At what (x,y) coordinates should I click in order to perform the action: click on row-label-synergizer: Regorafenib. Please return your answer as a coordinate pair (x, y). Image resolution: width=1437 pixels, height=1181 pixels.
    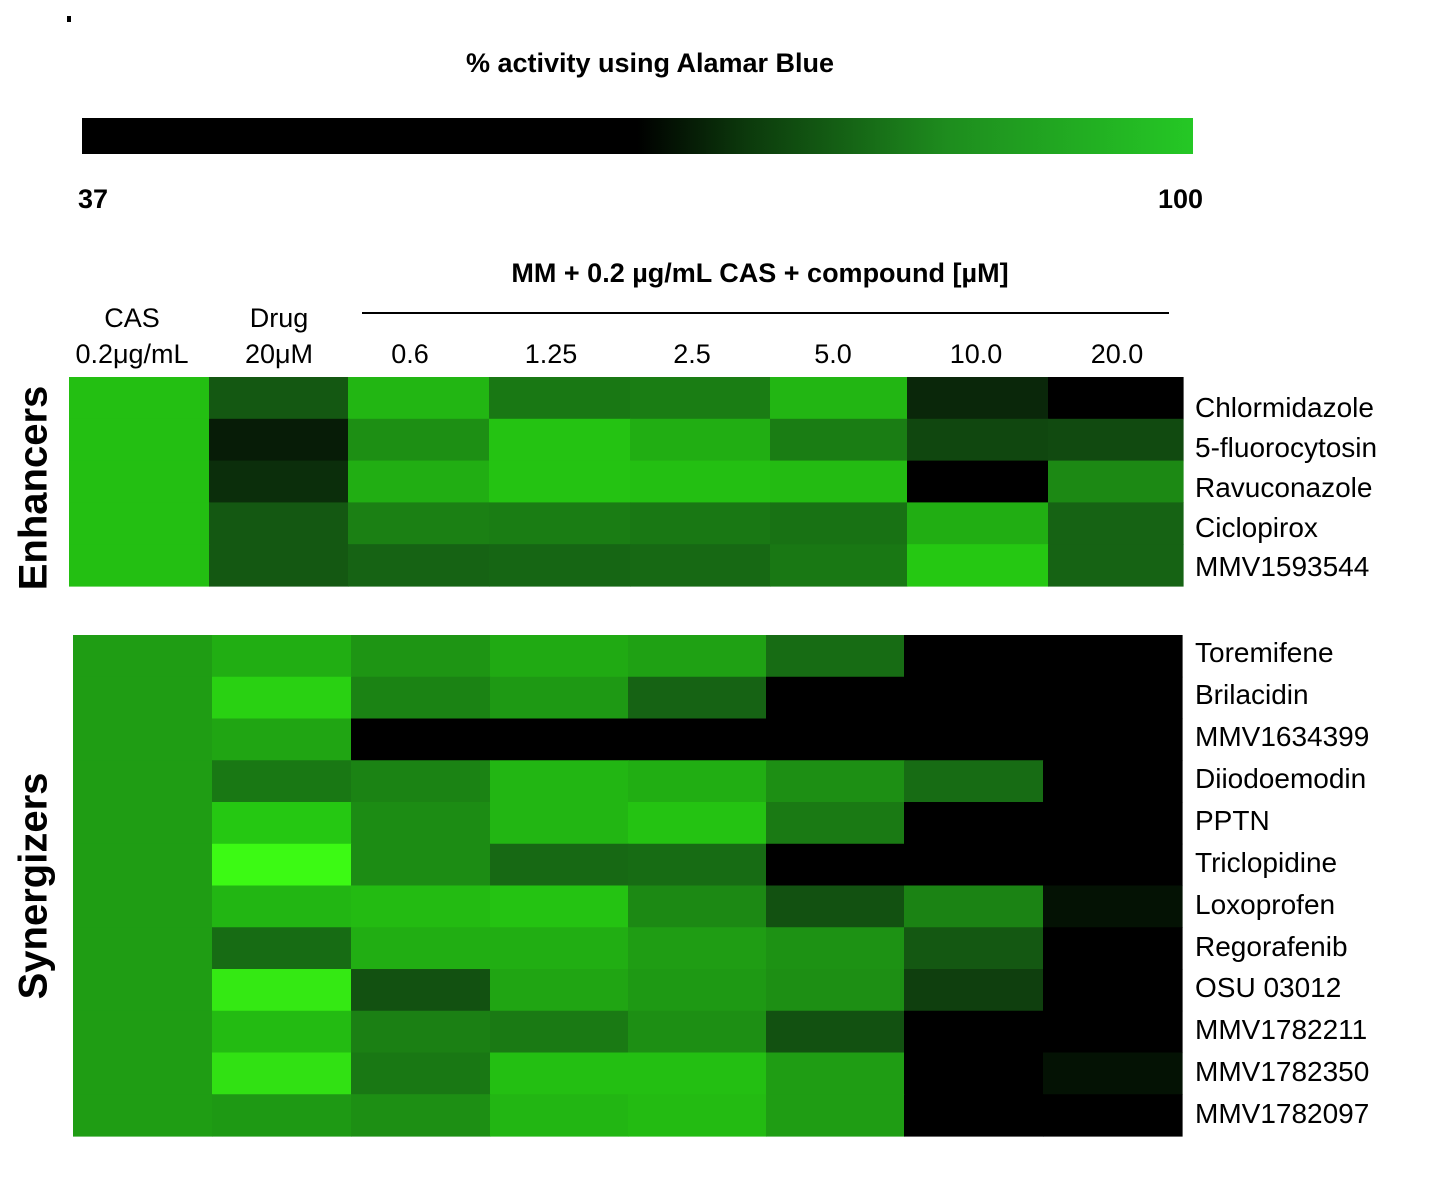
    Looking at the image, I should click on (1271, 946).